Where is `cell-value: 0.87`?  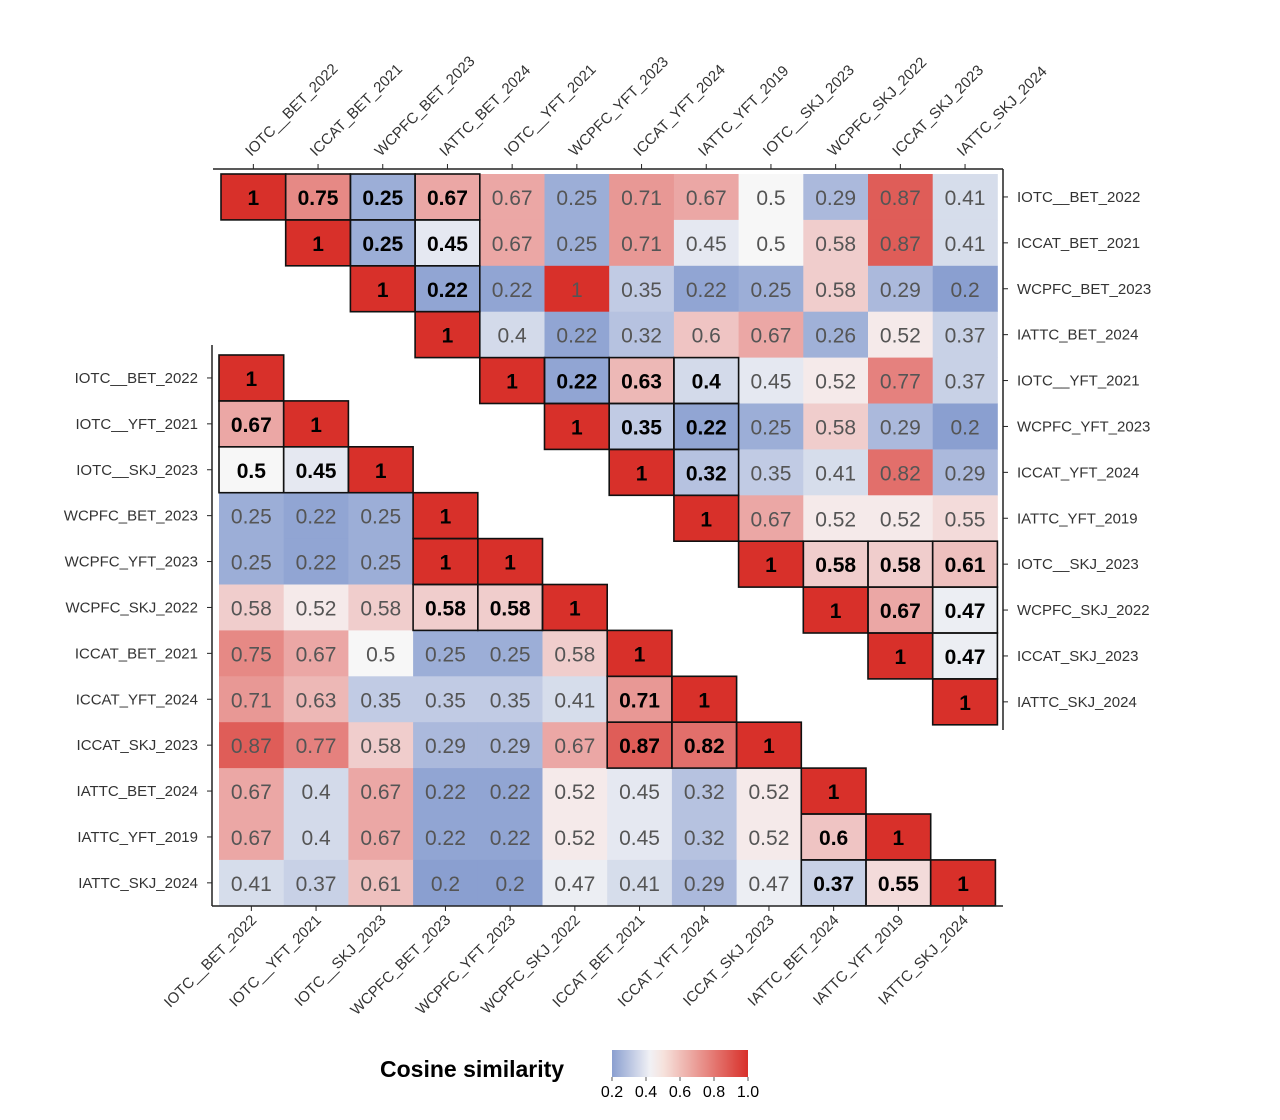 cell-value: 0.87 is located at coordinates (251, 746).